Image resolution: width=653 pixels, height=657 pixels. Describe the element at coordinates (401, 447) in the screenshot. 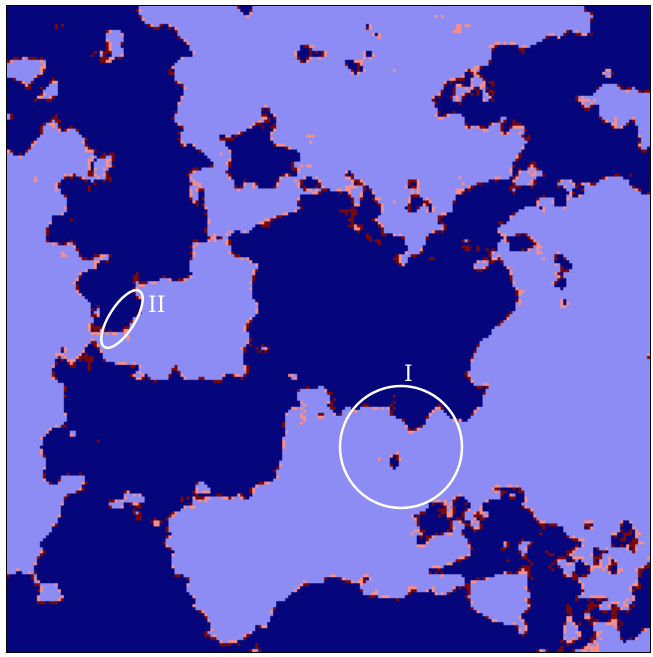

I see `region-i-circle` at that location.